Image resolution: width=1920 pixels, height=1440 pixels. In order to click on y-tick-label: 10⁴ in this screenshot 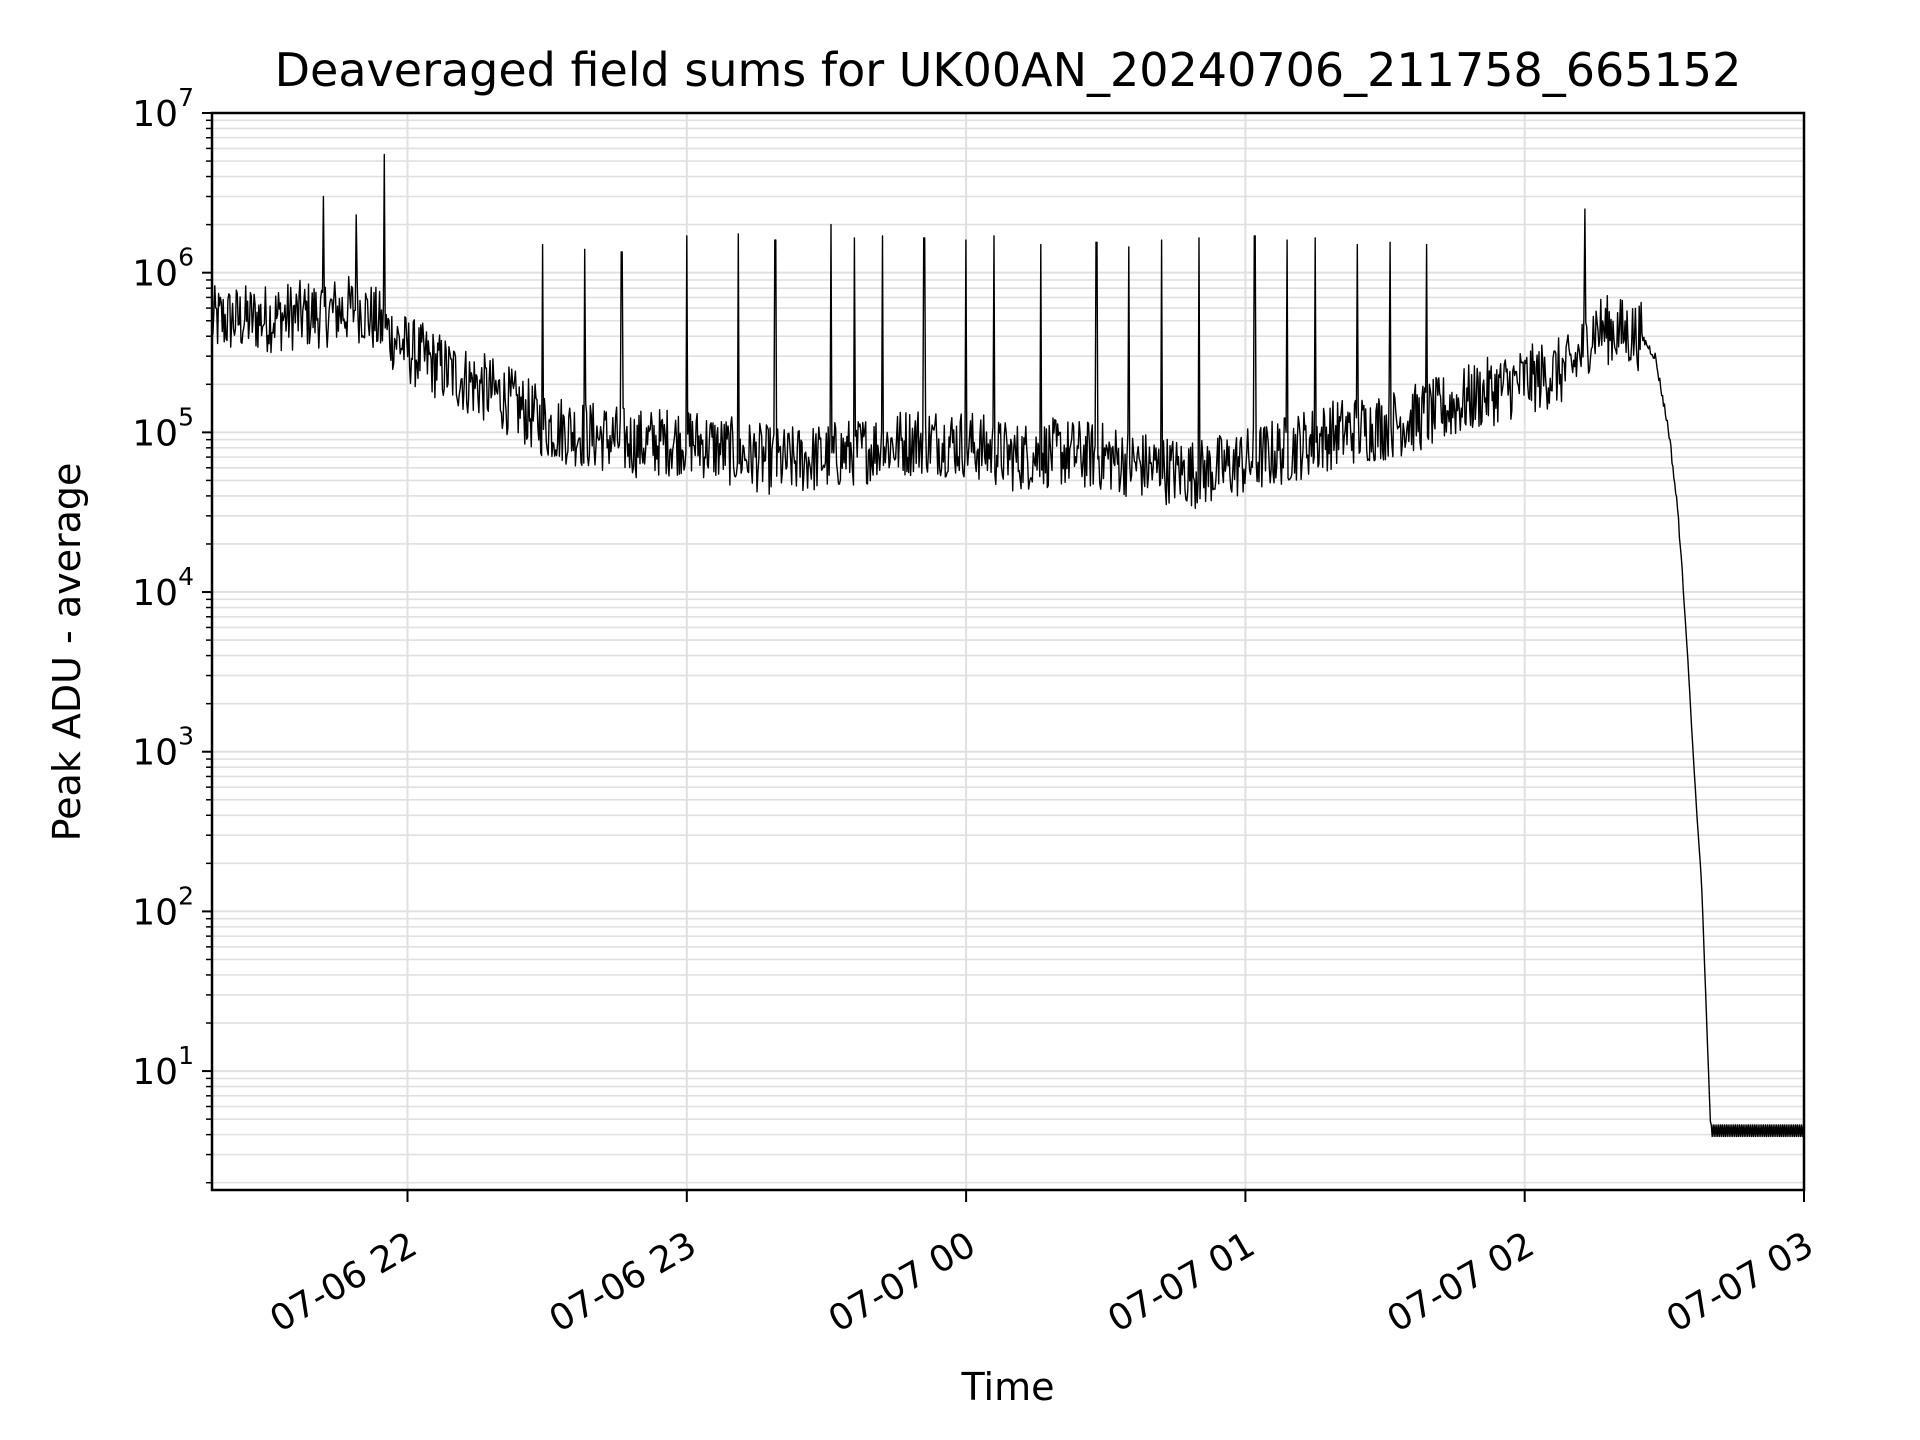, I will do `click(163, 588)`.